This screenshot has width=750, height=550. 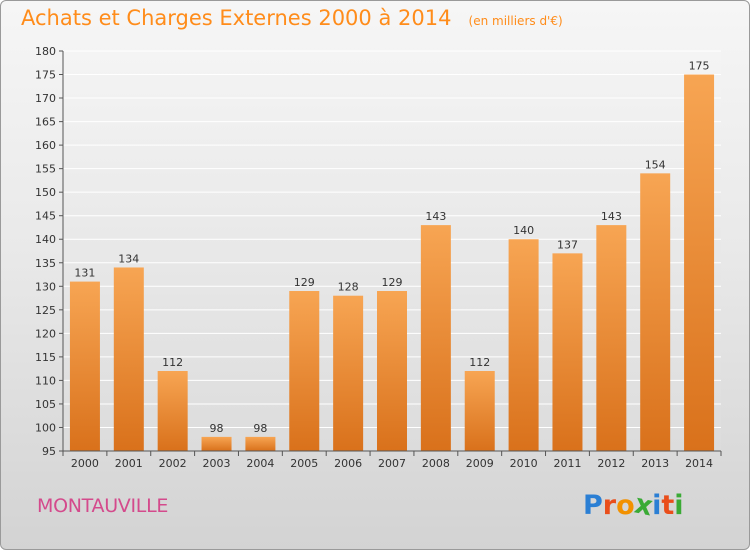 I want to click on y-tick-label: 105, so click(x=45, y=404).